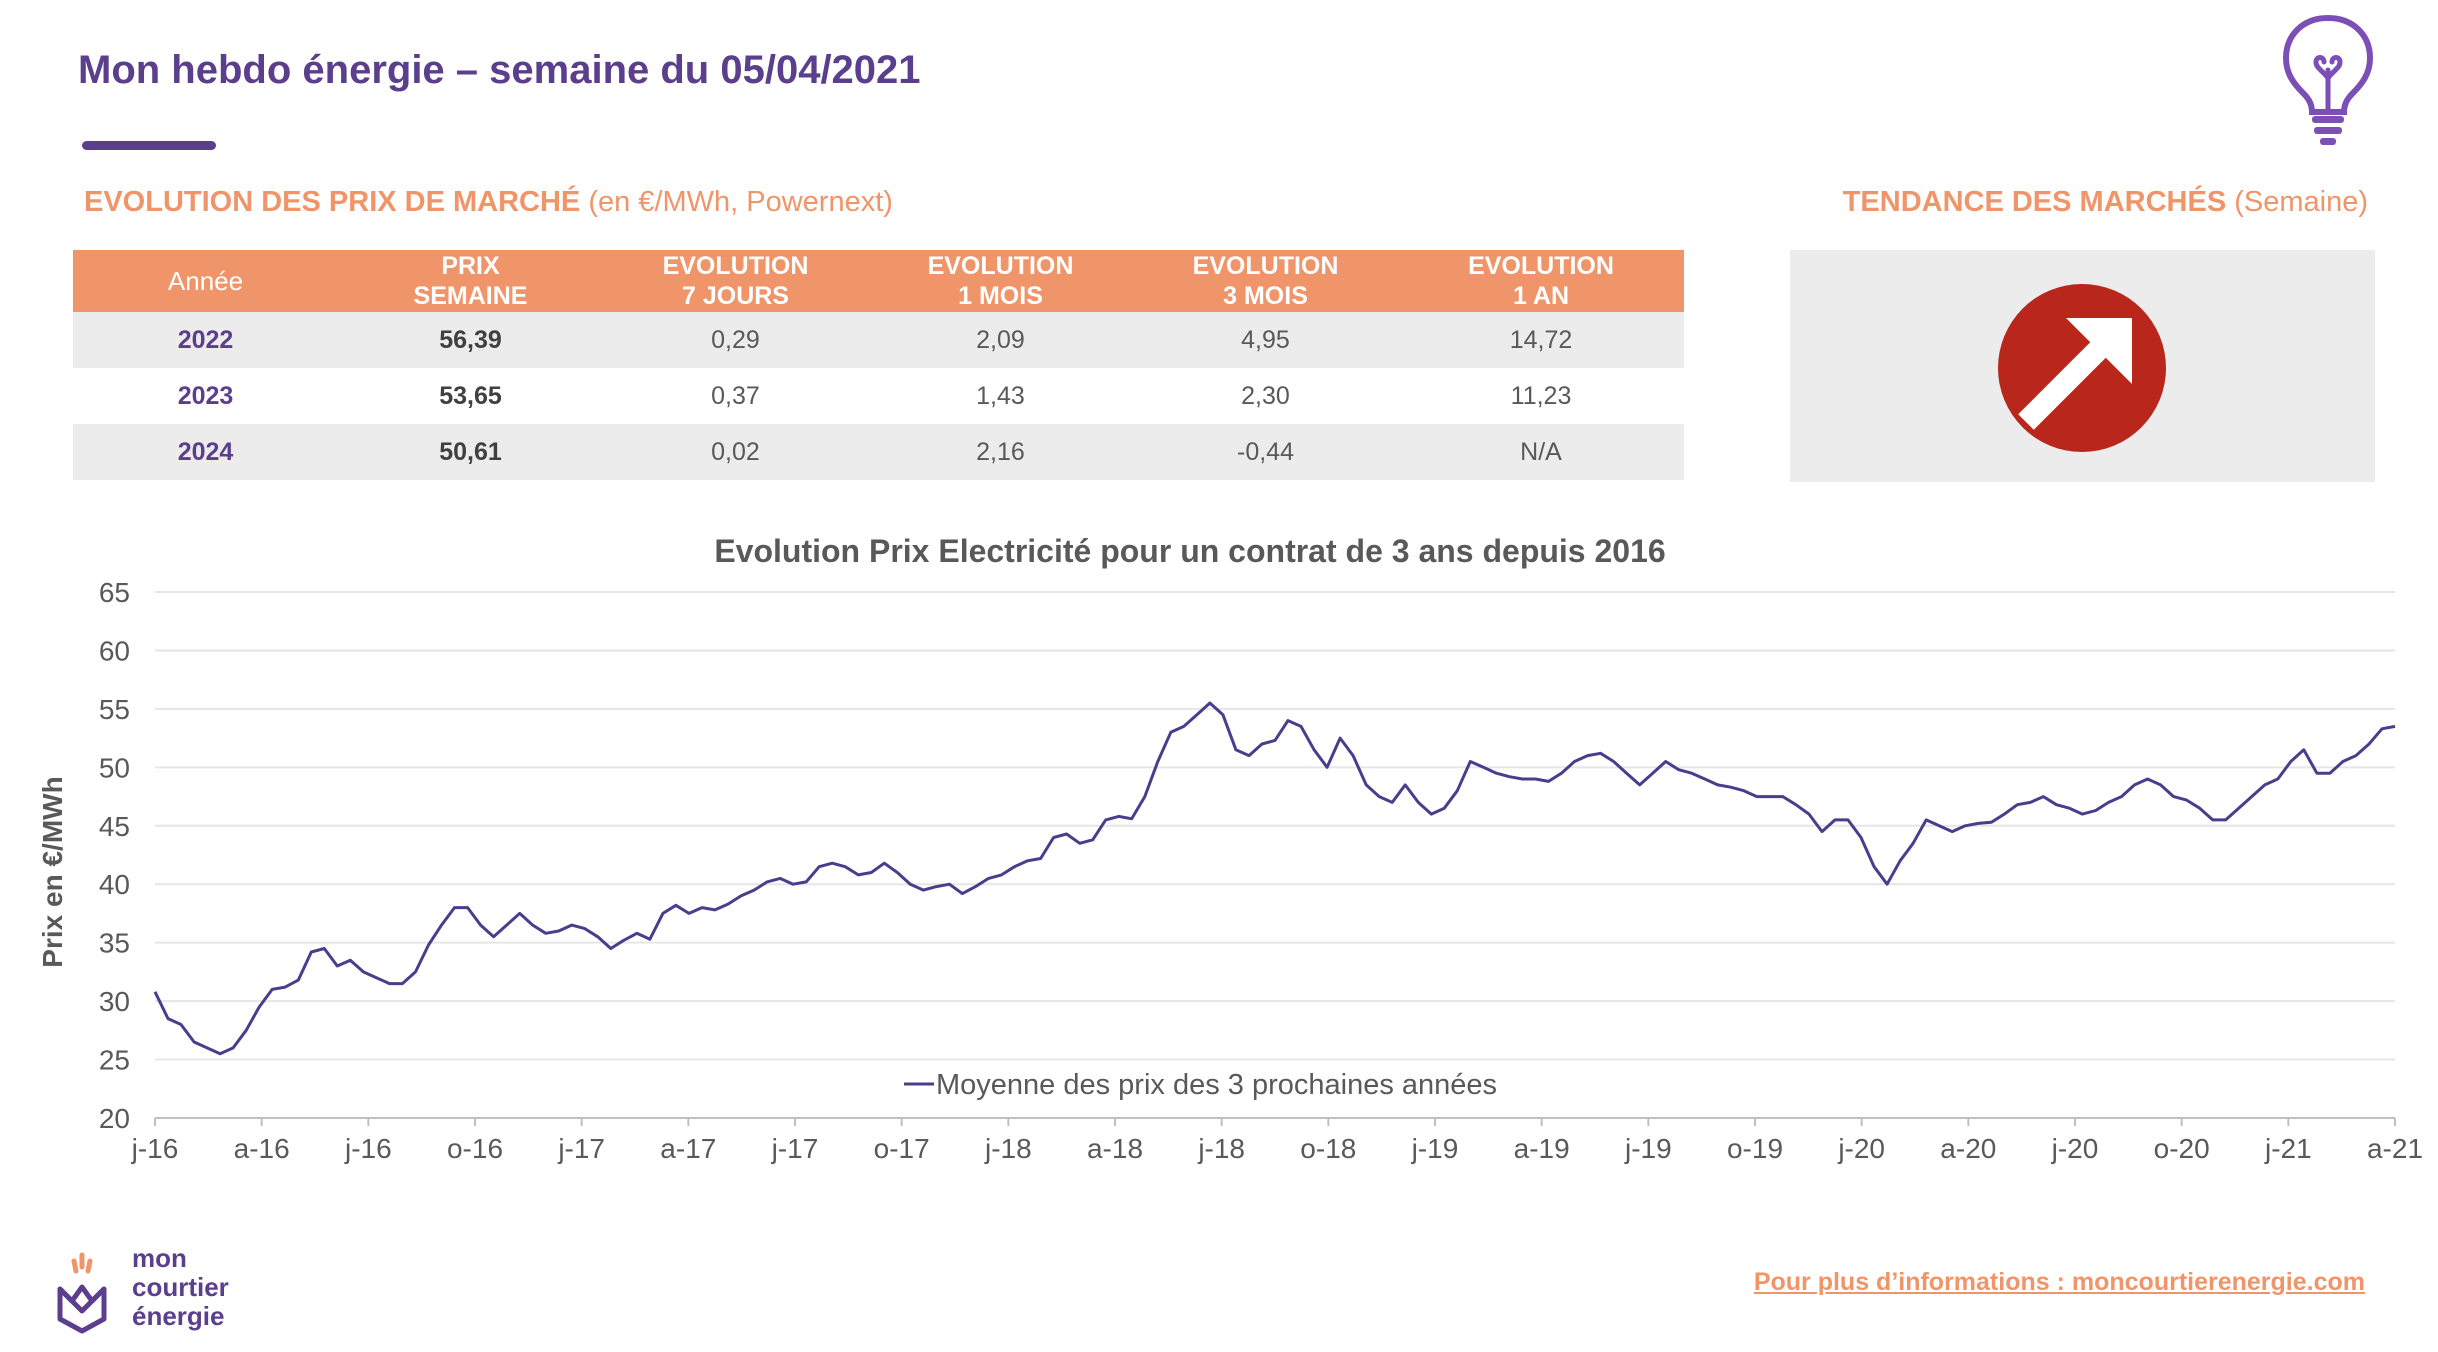 Image resolution: width=2438 pixels, height=1352 pixels. What do you see at coordinates (159, 1258) in the screenshot?
I see `brand-logo-line: mon` at bounding box center [159, 1258].